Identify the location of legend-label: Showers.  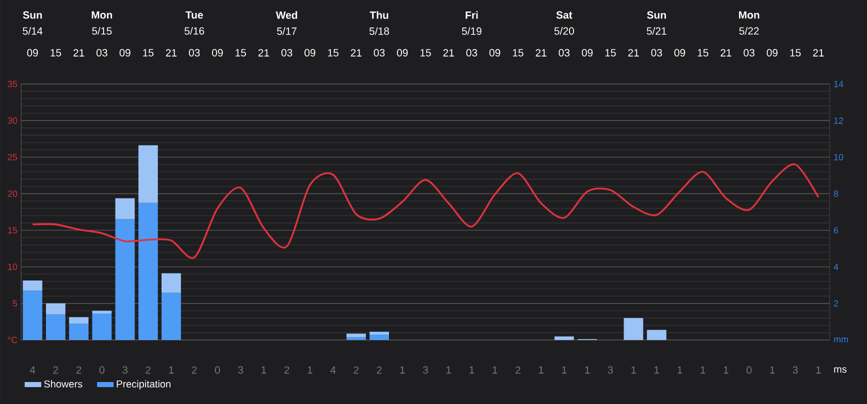
(63, 384).